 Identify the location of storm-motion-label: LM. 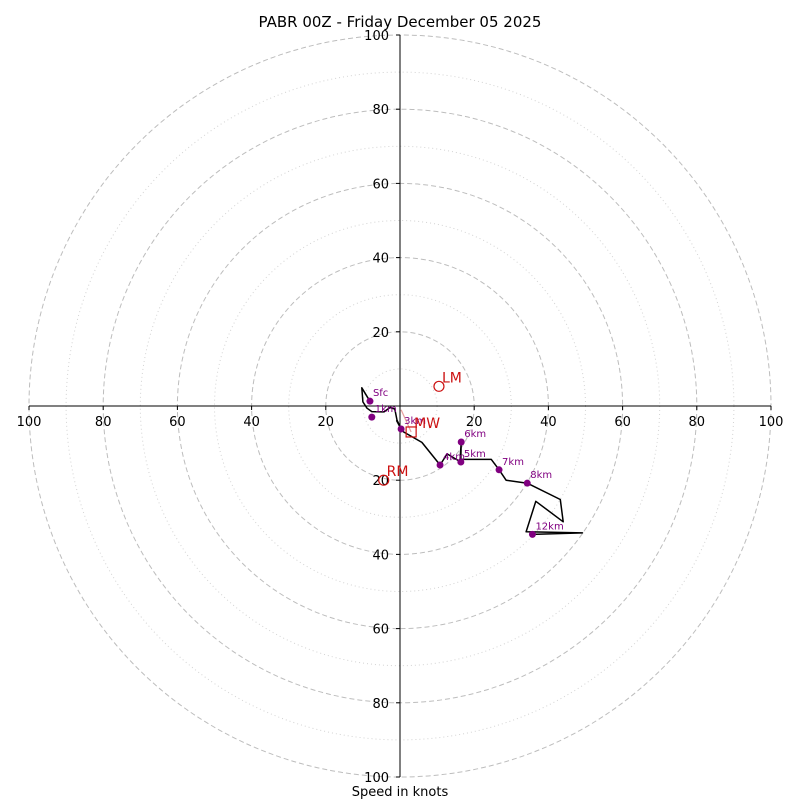
(452, 378).